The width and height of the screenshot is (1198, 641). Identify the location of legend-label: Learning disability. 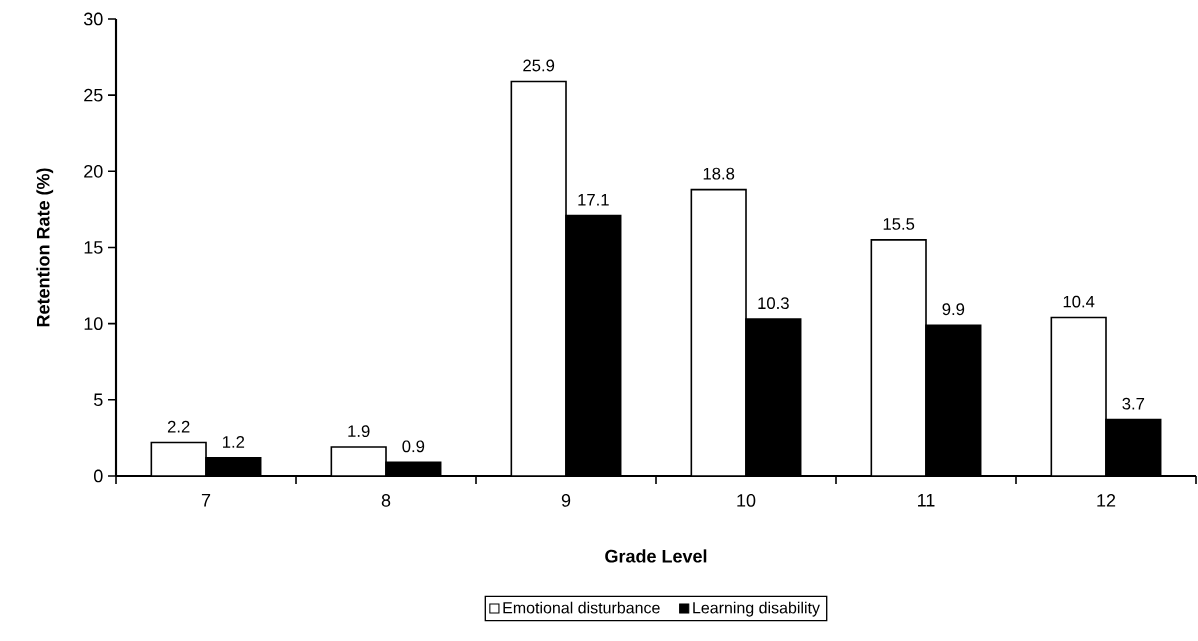
(756, 609).